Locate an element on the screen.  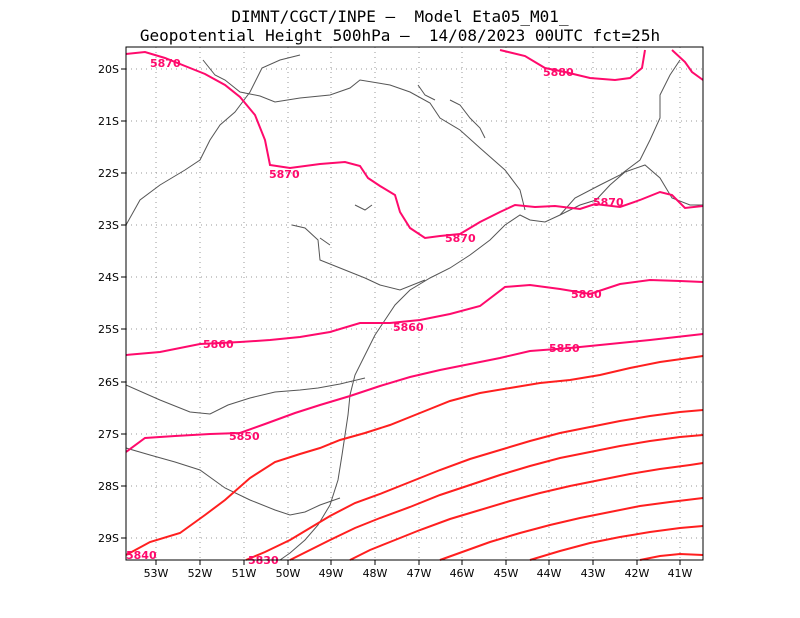
lon-tick-label: 41W is located at coordinates (680, 573).